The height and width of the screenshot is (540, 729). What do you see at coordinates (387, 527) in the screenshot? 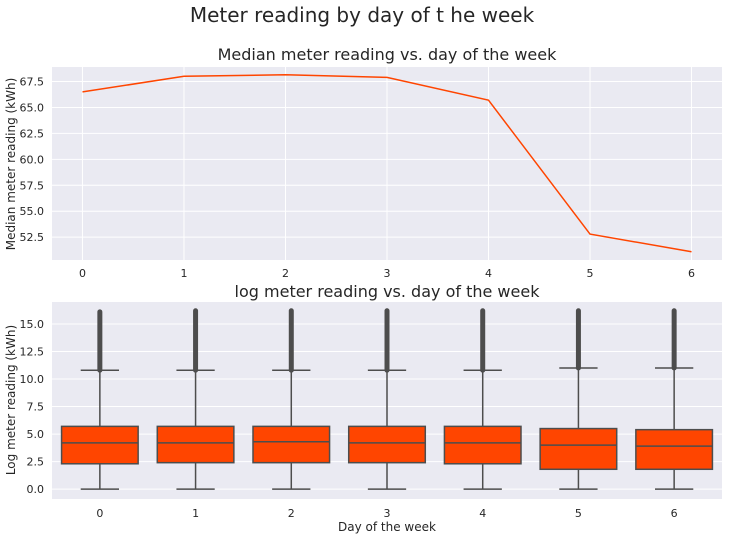
I see `box-x-axis-label: Day of the week` at bounding box center [387, 527].